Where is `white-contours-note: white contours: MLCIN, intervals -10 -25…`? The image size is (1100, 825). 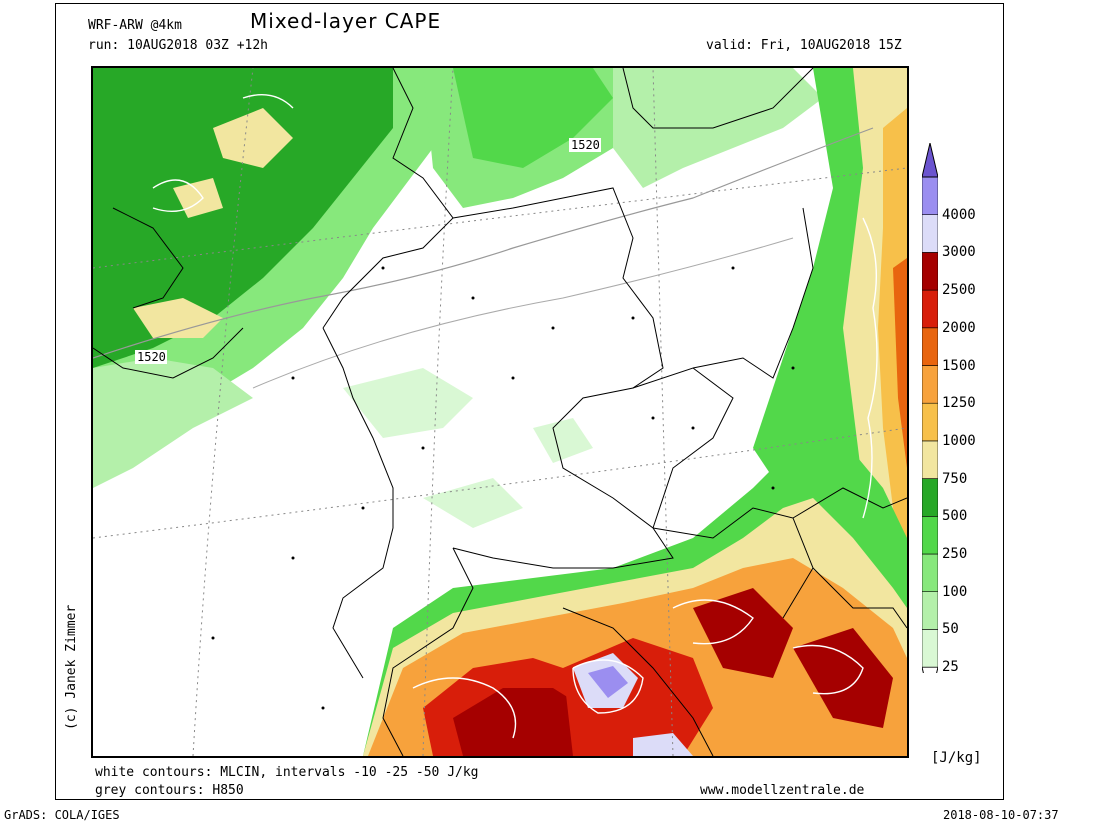 white-contours-note: white contours: MLCIN, intervals -10 -25… is located at coordinates (287, 772).